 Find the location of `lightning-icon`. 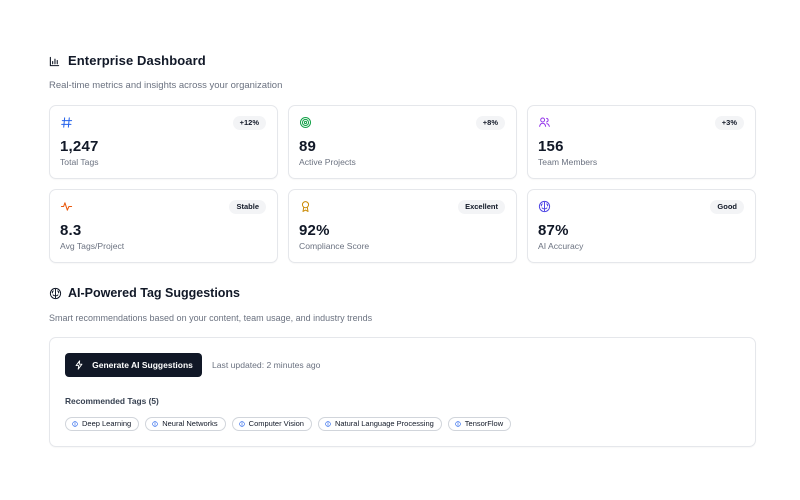

lightning-icon is located at coordinates (79, 365).